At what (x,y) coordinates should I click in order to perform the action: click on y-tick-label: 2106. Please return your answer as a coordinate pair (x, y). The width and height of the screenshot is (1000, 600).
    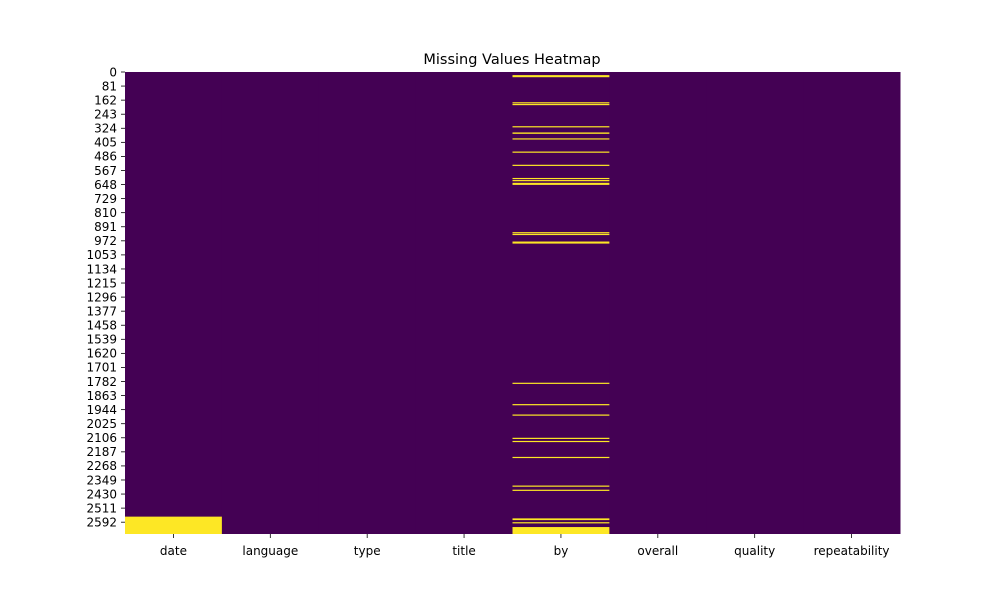
    Looking at the image, I should click on (101, 438).